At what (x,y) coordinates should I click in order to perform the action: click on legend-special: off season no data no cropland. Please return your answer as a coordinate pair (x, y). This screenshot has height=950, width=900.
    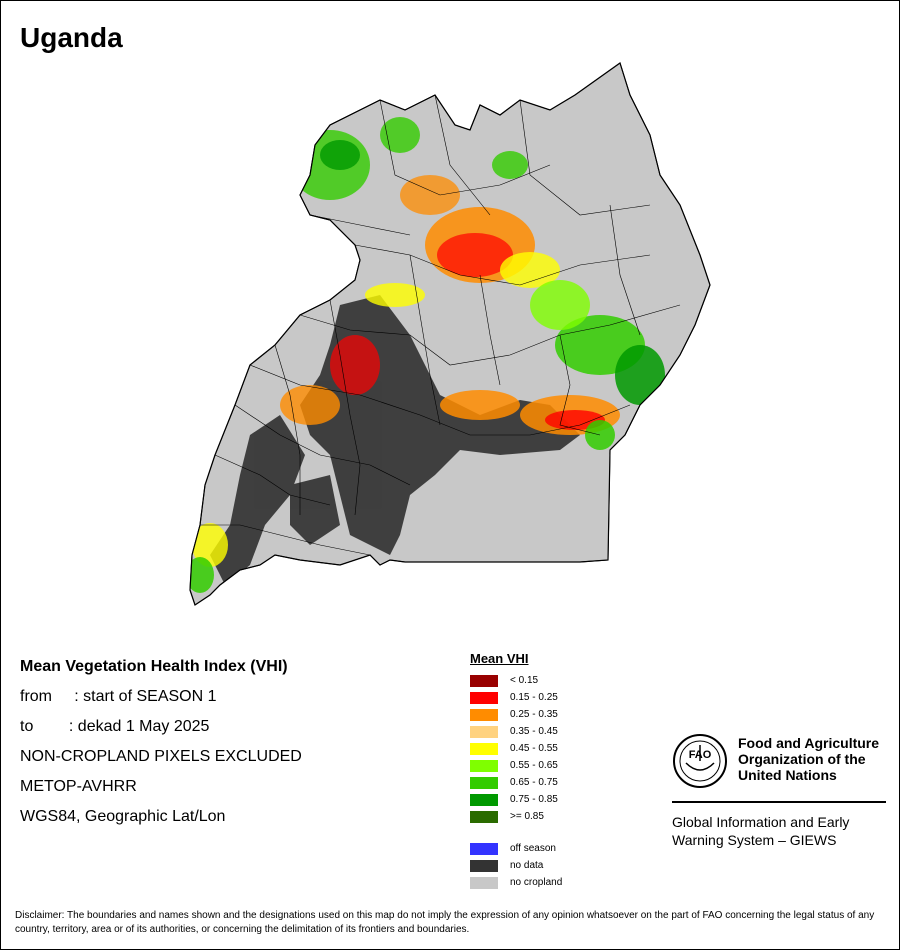
    Looking at the image, I should click on (516, 865).